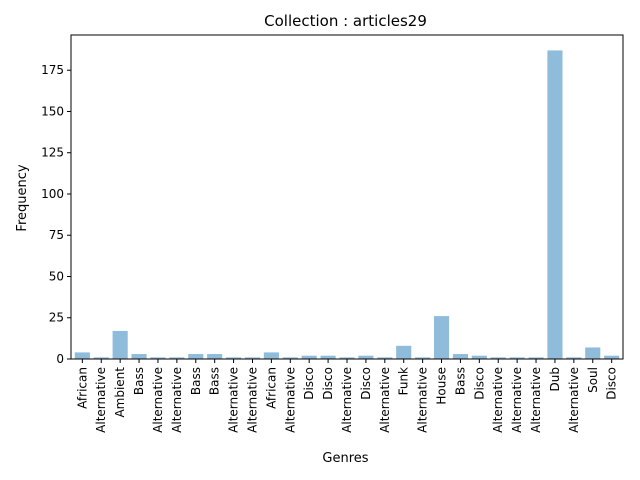 The height and width of the screenshot is (480, 640). Describe the element at coordinates (56, 235) in the screenshot. I see `y-tick-label: 75` at that location.